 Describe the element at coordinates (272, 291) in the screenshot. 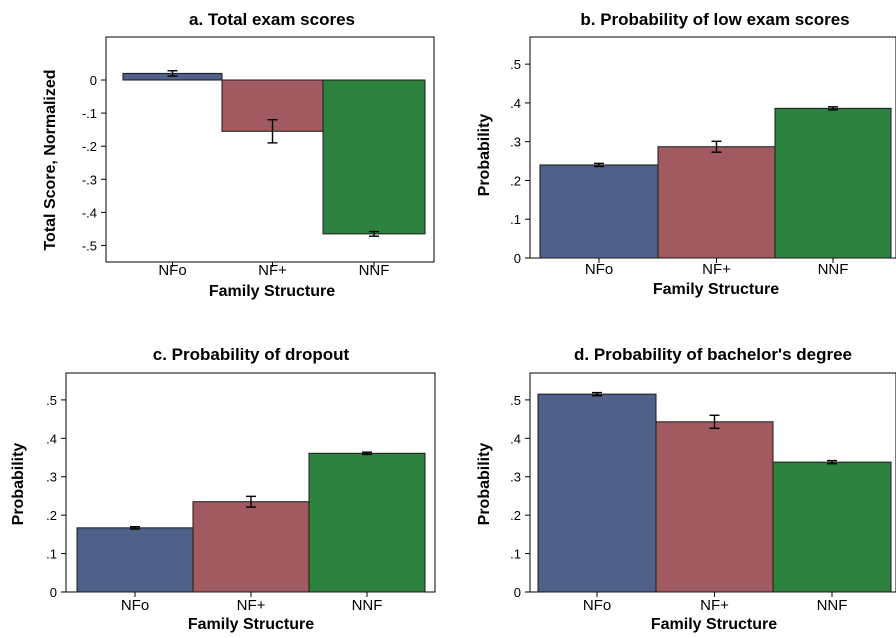

I see `panel-a-xlabel: Family Structure` at that location.